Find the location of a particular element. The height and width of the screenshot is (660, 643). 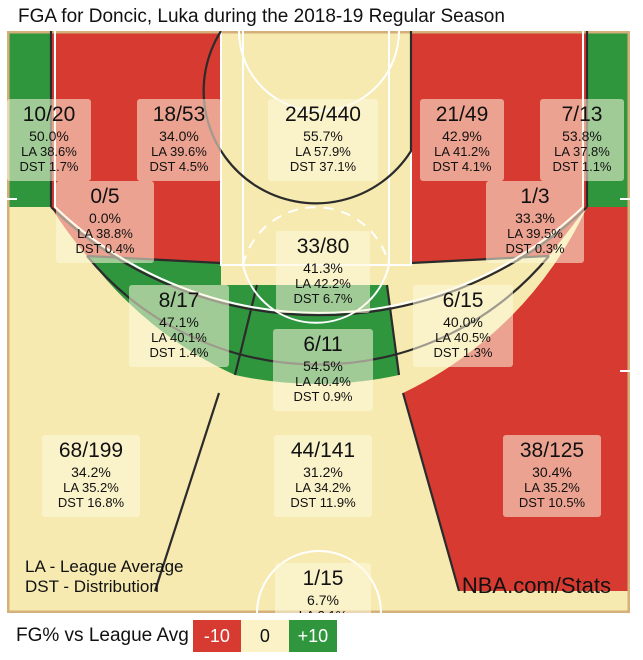

zone-shots: 1/15 is located at coordinates (323, 578).